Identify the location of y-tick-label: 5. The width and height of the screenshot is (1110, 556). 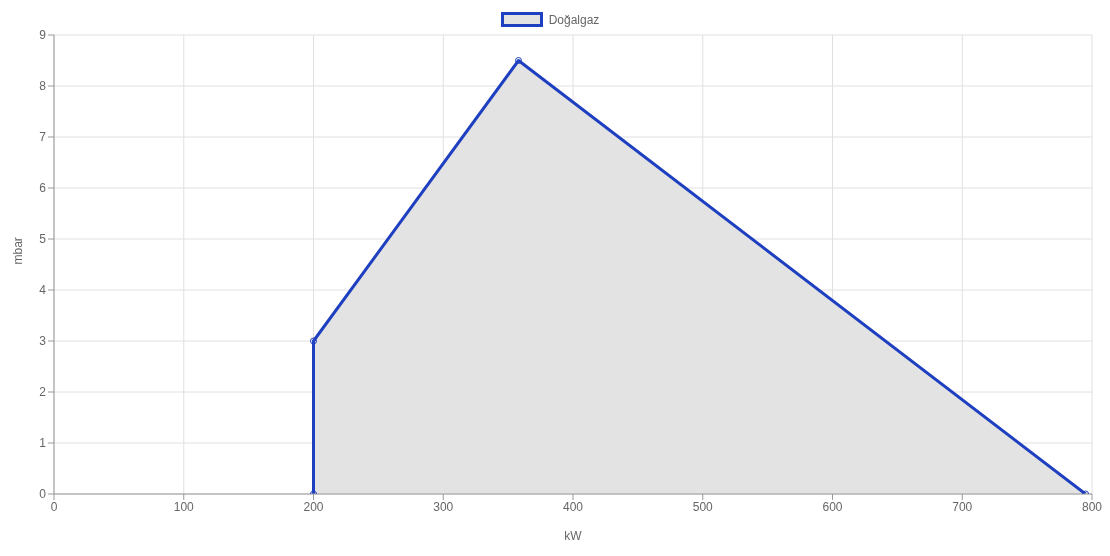
(43, 239).